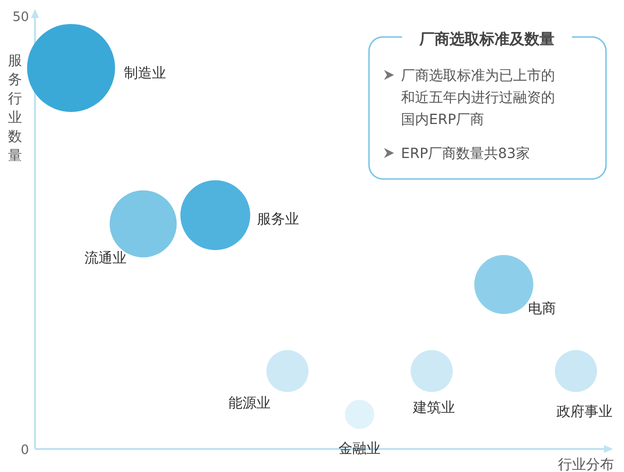 This screenshot has width=624, height=472. I want to click on y-tick-label: 0, so click(24, 450).